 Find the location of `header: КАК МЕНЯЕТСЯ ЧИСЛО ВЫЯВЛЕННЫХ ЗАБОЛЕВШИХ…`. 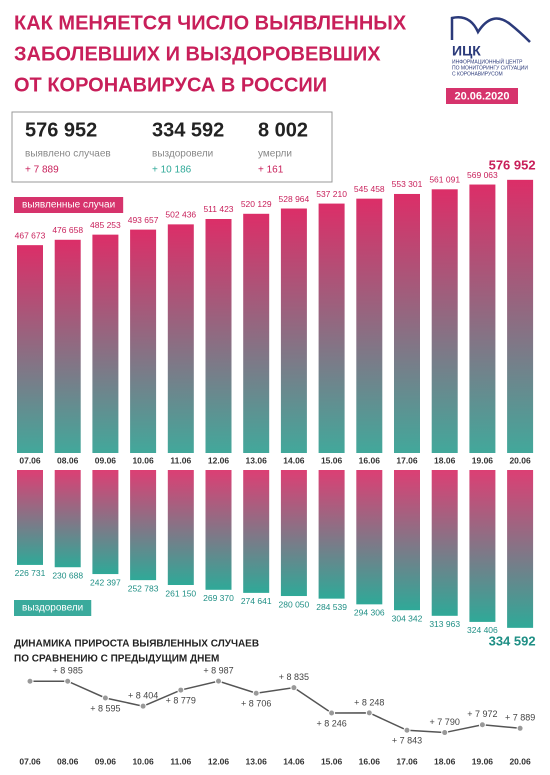

header: КАК МЕНЯЕТСЯ ЧИСЛО ВЫЯВЛЕННЫХ ЗАБОЛЕВШИХ… is located at coordinates (272, 58).